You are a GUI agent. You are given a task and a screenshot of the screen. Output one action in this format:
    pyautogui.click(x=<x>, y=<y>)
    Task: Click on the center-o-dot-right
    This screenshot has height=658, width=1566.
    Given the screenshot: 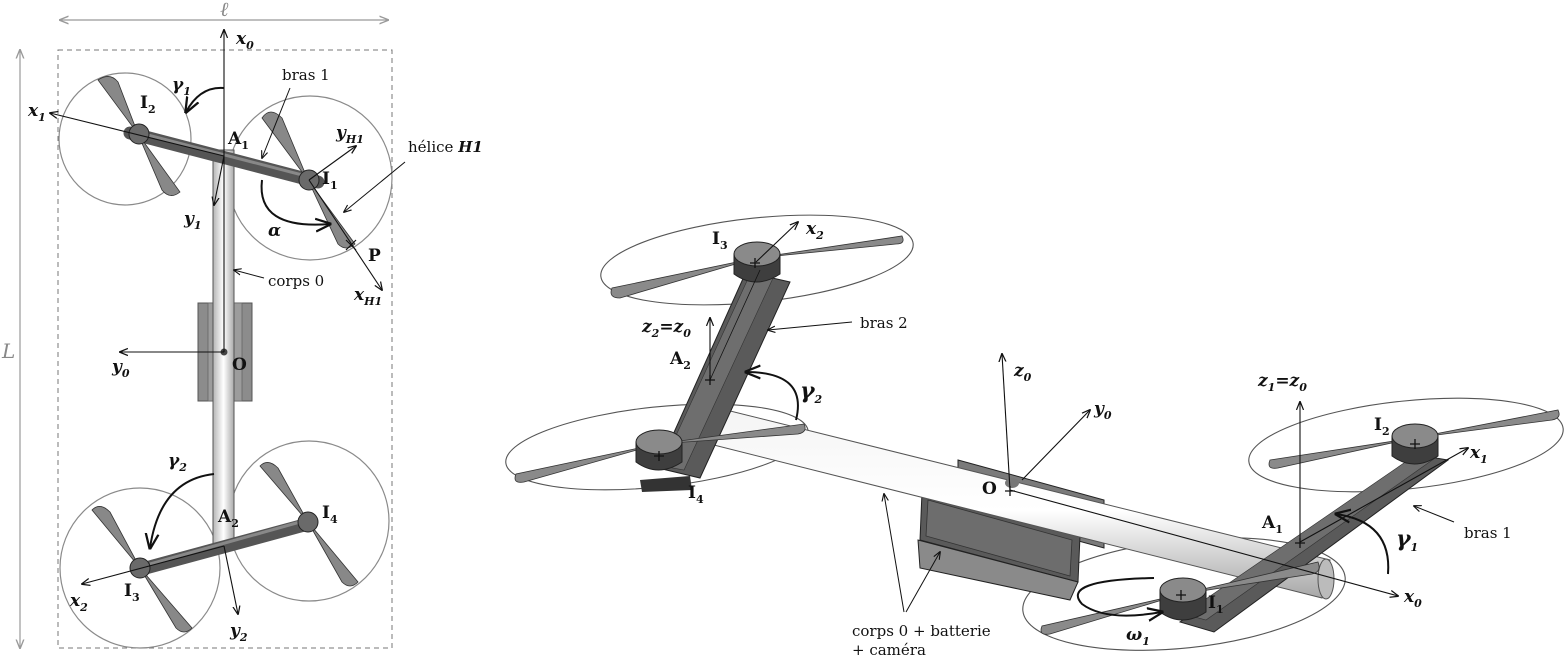 What is the action you would take?
    pyautogui.click(x=1012, y=483)
    